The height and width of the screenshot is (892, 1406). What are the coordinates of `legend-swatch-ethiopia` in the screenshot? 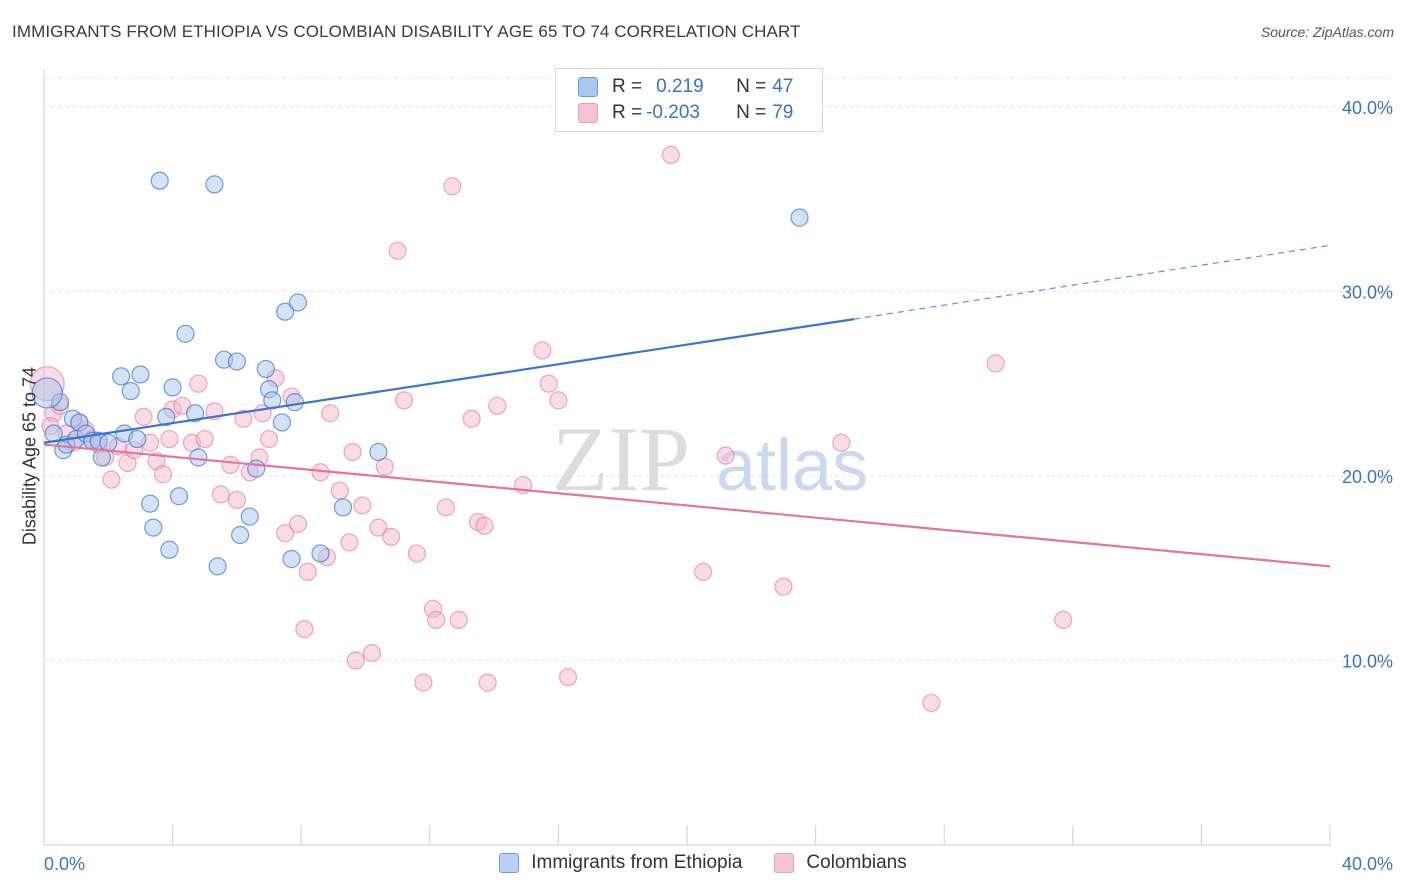 It's located at (588, 87).